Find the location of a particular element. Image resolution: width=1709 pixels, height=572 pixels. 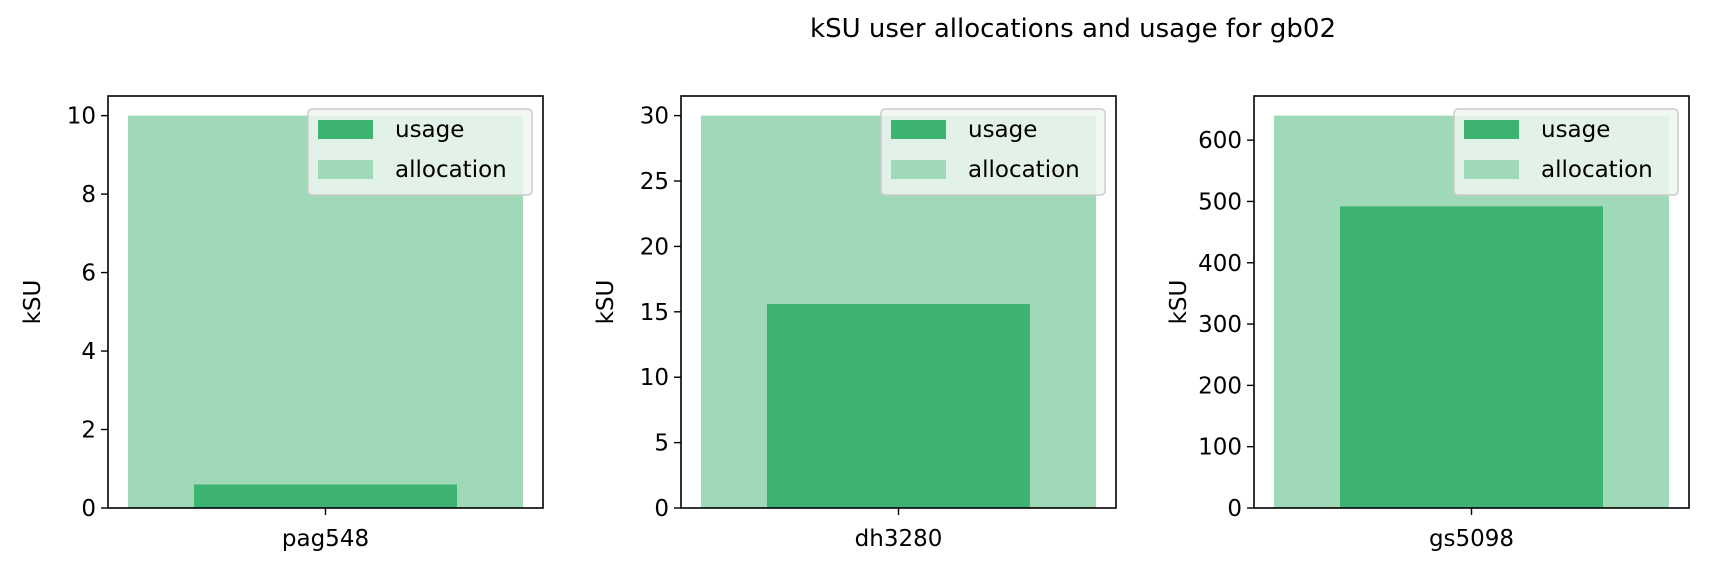

y-tick-label: 300 is located at coordinates (1220, 325).